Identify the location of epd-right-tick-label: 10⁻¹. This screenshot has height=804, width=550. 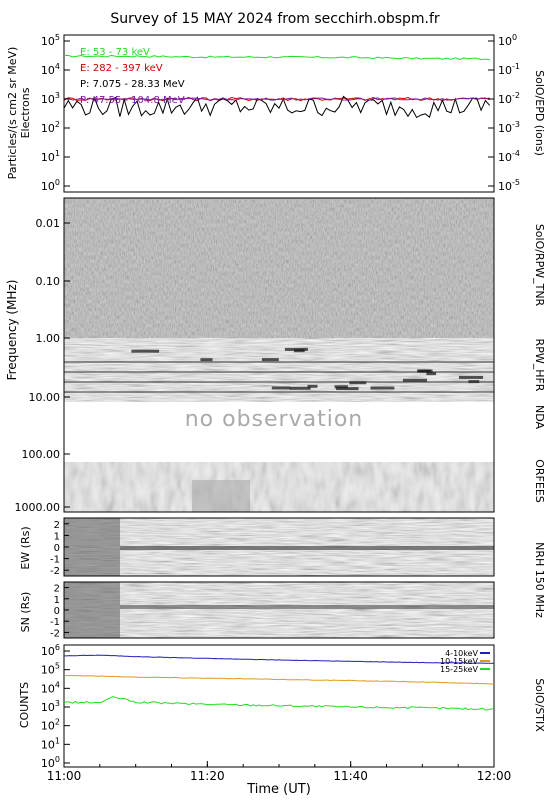
(509, 69).